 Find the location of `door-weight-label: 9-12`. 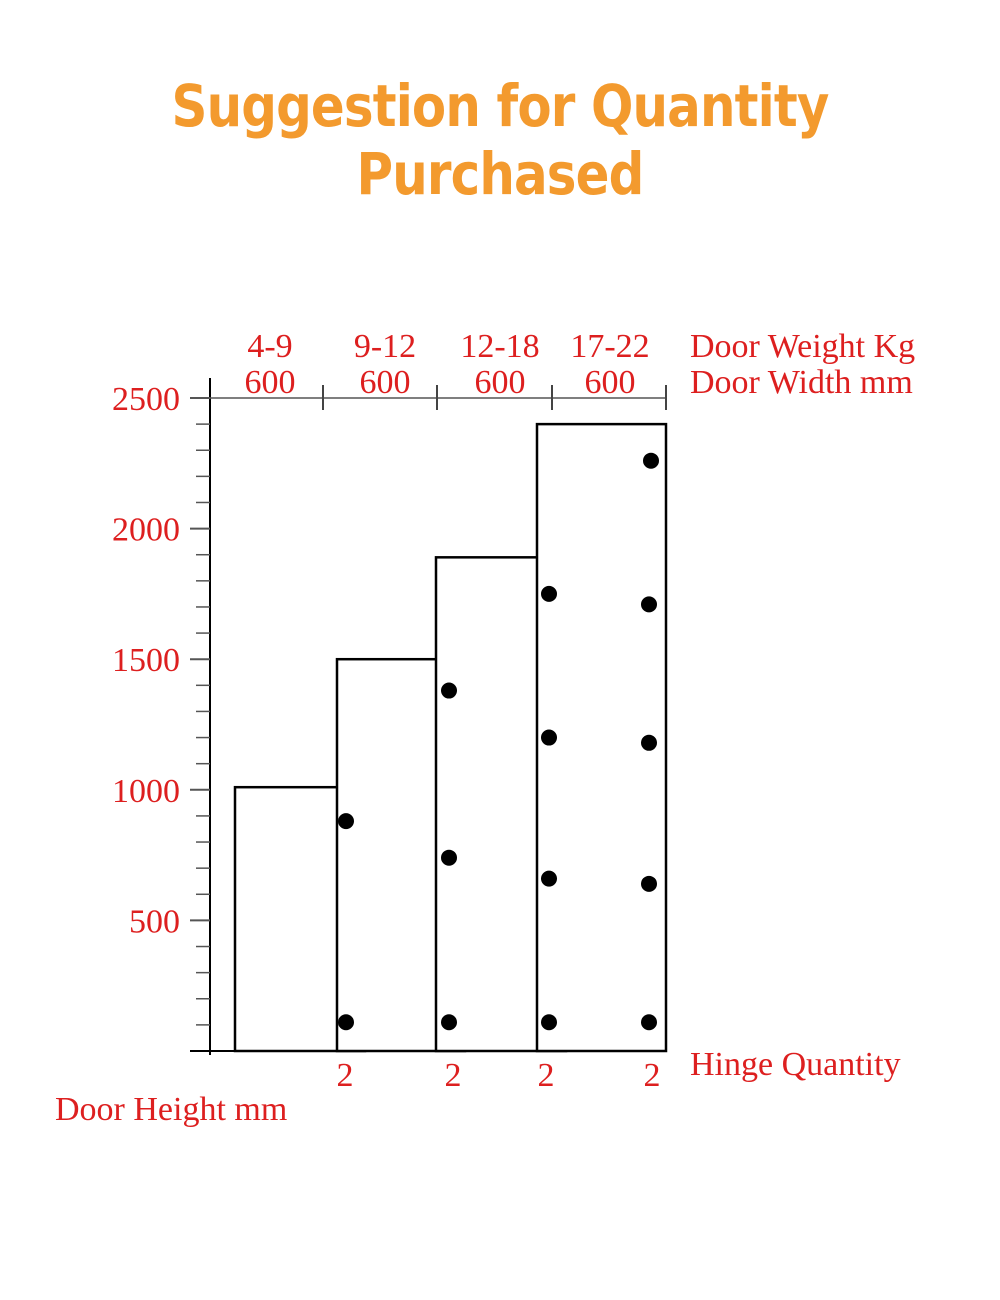

door-weight-label: 9-12 is located at coordinates (385, 346).